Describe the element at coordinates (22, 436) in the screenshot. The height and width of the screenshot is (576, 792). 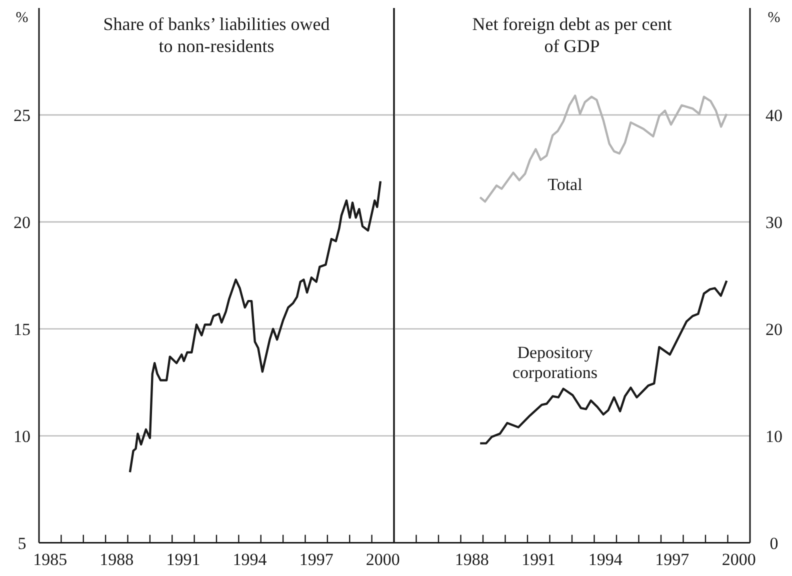
I see `y-tick-label: 10` at that location.